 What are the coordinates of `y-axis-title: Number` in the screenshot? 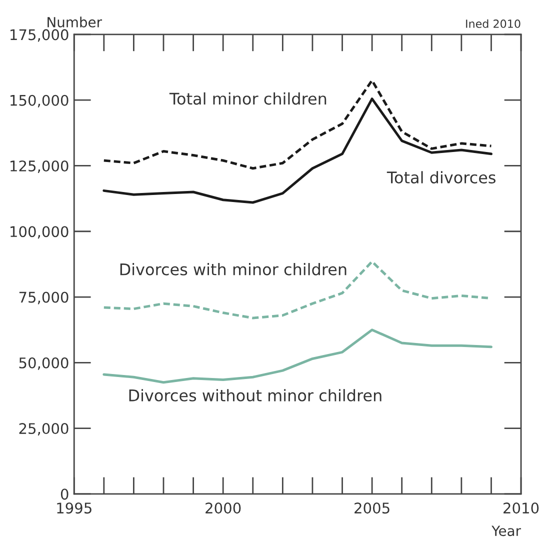 It's located at (75, 22).